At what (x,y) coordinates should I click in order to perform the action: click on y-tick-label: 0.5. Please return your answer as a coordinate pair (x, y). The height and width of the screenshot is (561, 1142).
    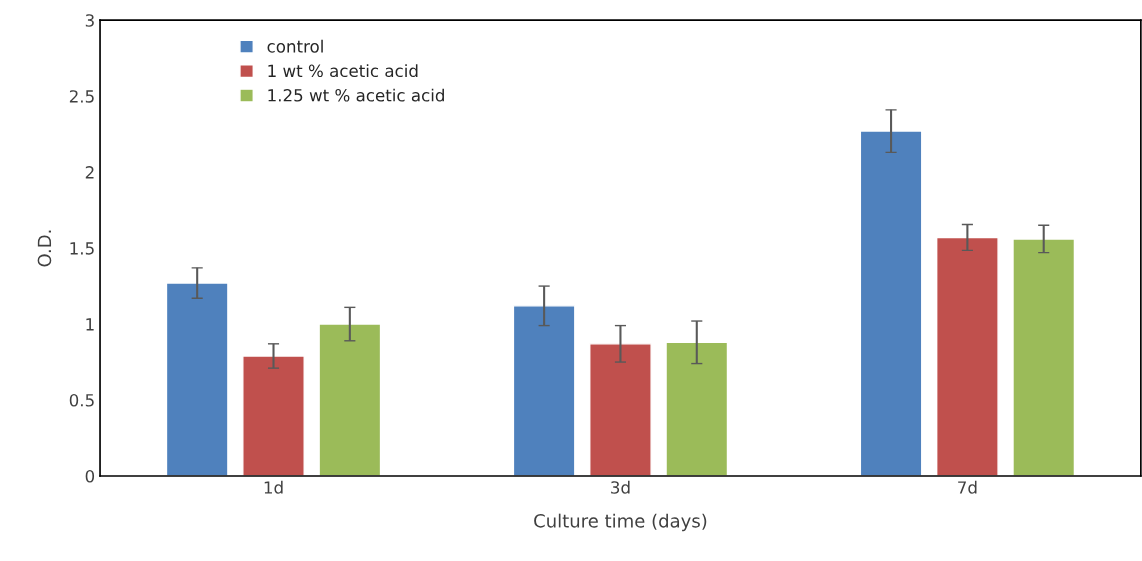
    Looking at the image, I should click on (81, 400).